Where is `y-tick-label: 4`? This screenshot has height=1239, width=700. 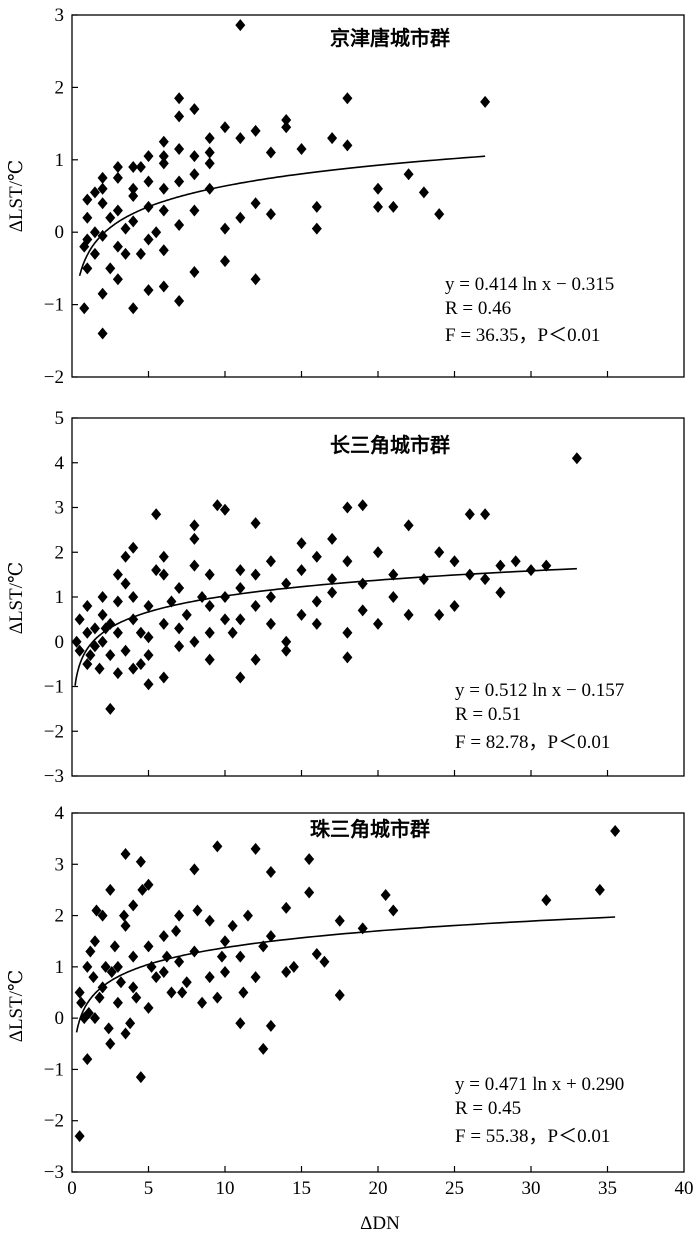 y-tick-label: 4 is located at coordinates (60, 813).